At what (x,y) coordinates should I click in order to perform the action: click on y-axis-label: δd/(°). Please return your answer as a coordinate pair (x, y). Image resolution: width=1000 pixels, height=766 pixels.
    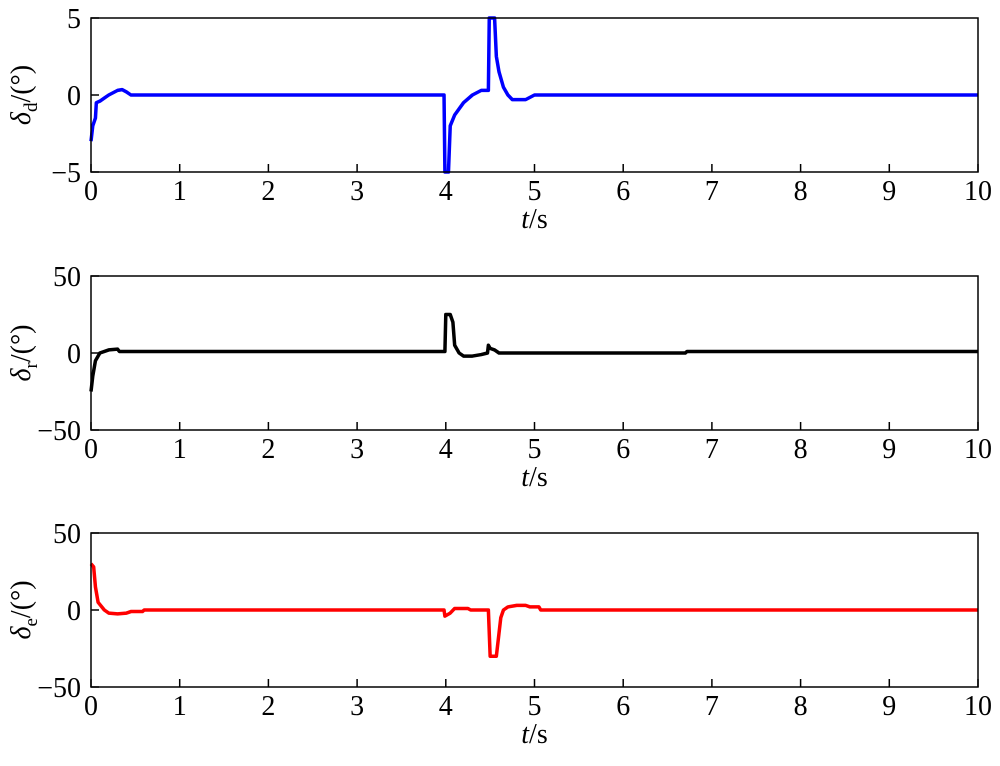
    Looking at the image, I should click on (24, 95).